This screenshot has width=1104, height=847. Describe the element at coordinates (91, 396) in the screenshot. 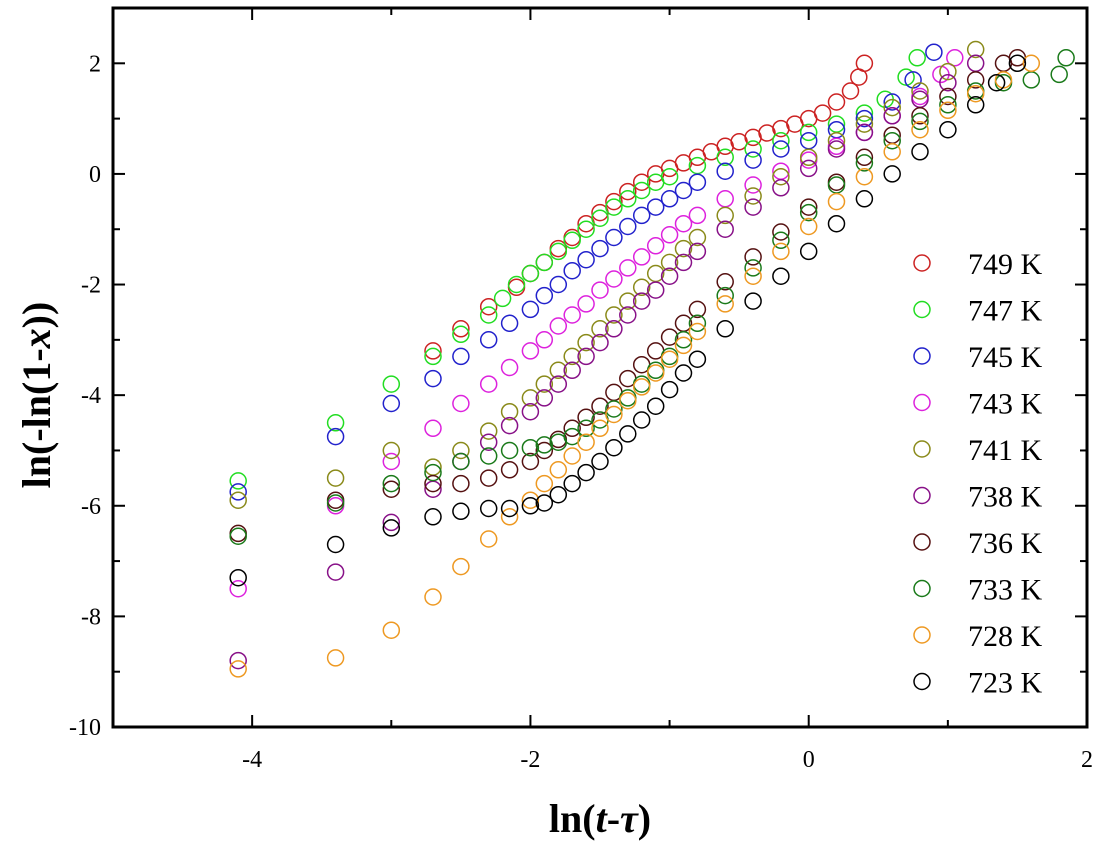

I see `y-tick-label: -4` at that location.